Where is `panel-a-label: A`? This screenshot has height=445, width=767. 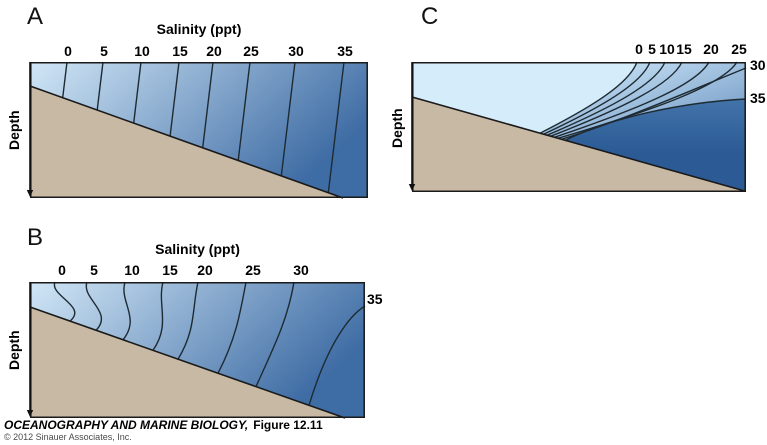 panel-a-label: A is located at coordinates (35, 16).